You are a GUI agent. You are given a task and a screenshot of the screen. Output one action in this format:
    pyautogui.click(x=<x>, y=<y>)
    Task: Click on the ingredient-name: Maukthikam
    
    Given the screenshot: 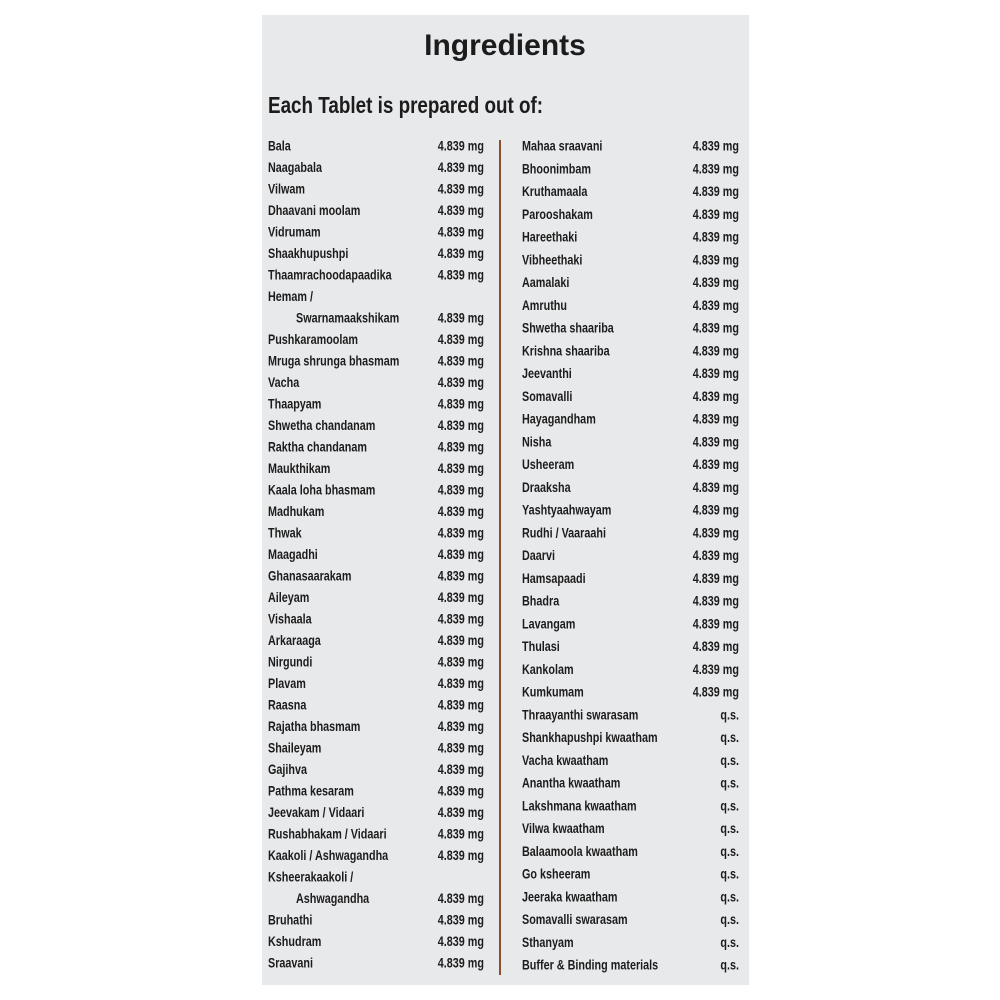 What is the action you would take?
    pyautogui.click(x=299, y=468)
    